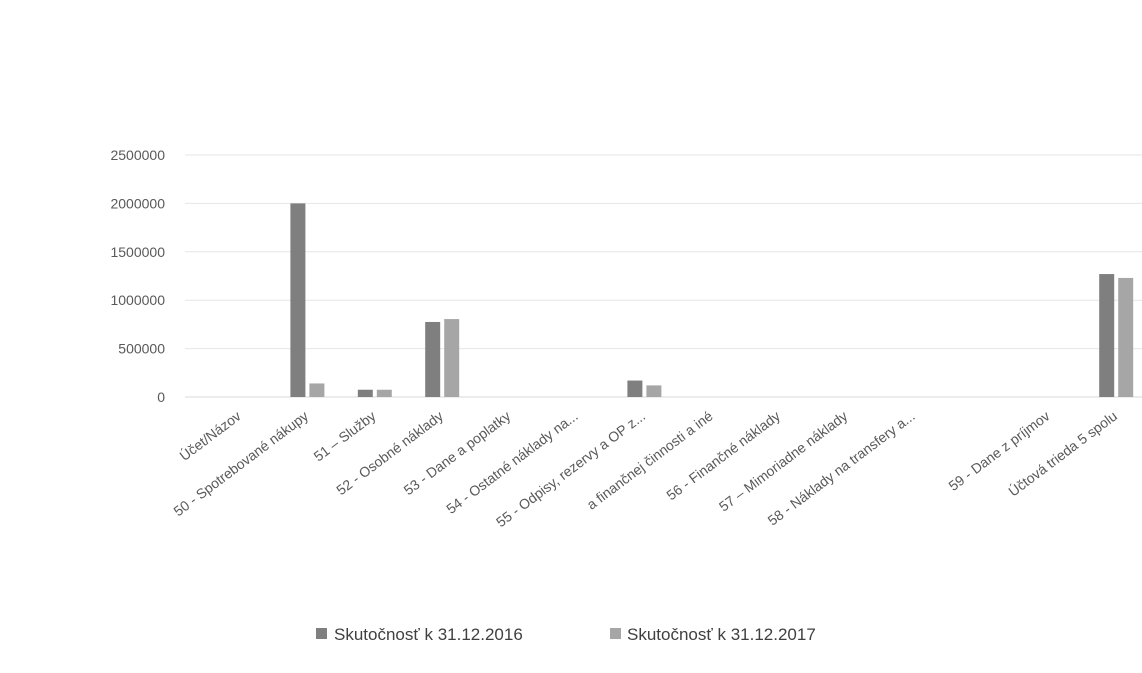 Image resolution: width=1142 pixels, height=673 pixels. I want to click on x-tick-label: Účtová trieda 5 spolu, so click(1062, 454).